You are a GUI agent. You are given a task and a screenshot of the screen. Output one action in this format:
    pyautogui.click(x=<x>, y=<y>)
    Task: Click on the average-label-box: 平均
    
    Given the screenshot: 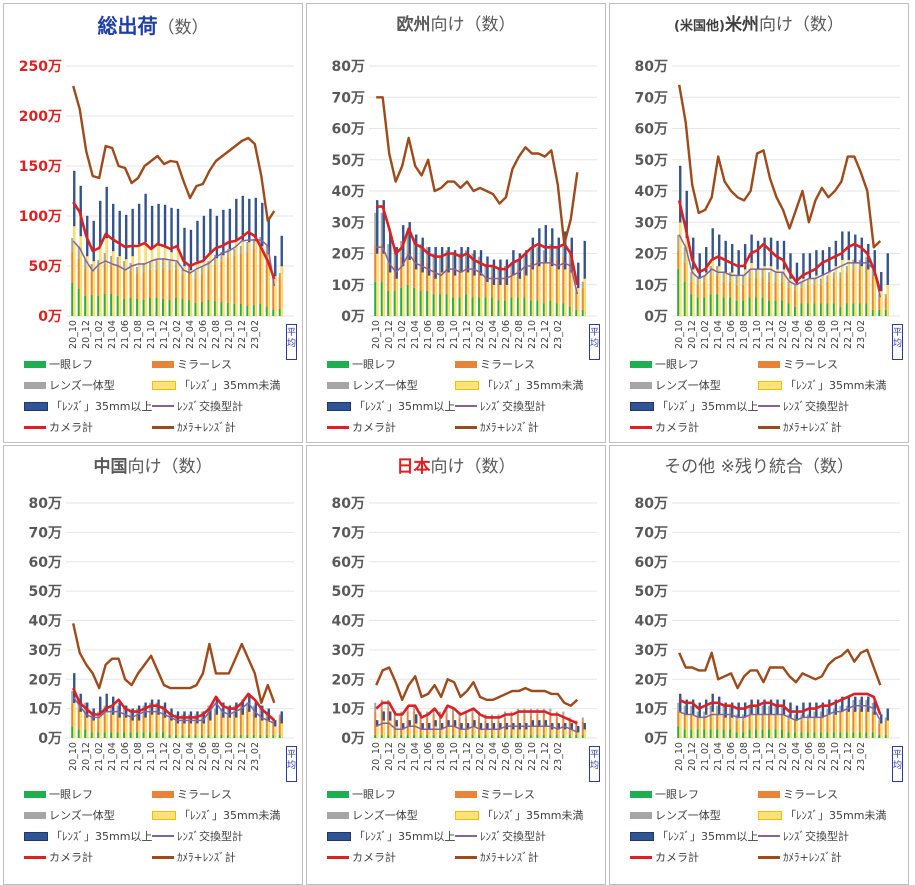 What is the action you would take?
    pyautogui.click(x=594, y=342)
    